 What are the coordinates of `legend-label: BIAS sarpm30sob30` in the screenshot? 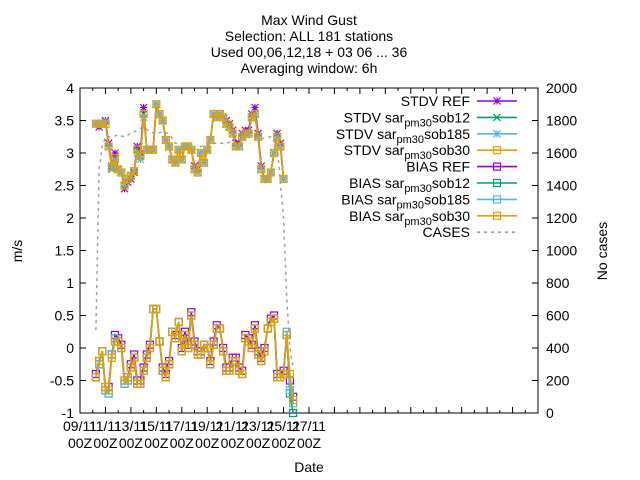 It's located at (409, 218).